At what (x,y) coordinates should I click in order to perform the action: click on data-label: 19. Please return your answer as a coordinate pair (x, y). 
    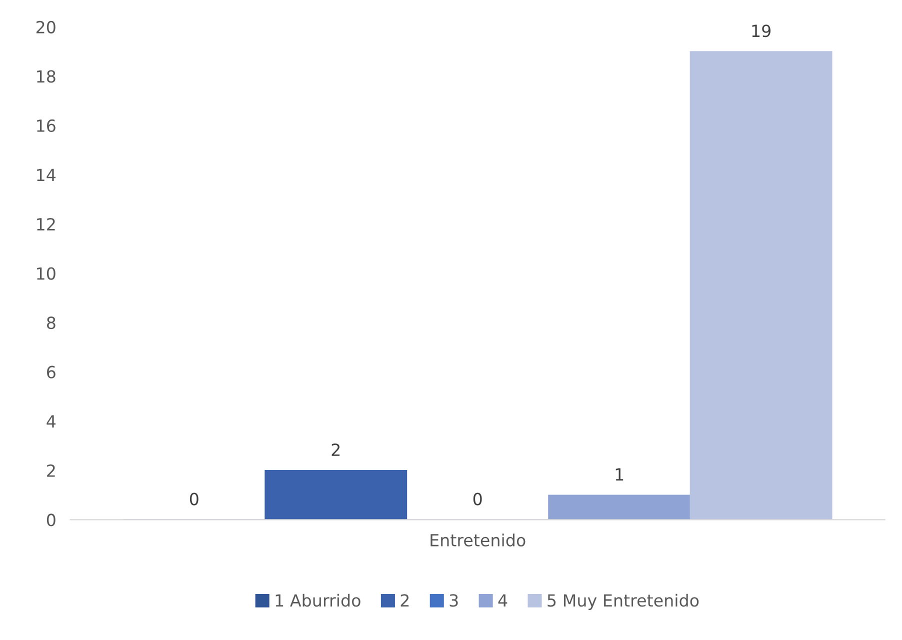
    Looking at the image, I should click on (761, 31).